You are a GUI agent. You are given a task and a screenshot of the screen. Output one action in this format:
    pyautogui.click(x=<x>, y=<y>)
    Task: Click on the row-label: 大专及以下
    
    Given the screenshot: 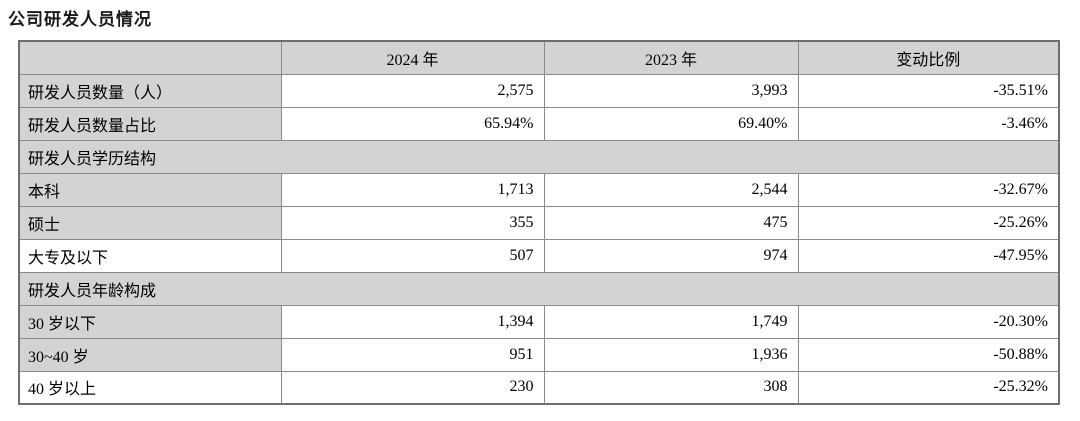 What is the action you would take?
    pyautogui.click(x=150, y=255)
    